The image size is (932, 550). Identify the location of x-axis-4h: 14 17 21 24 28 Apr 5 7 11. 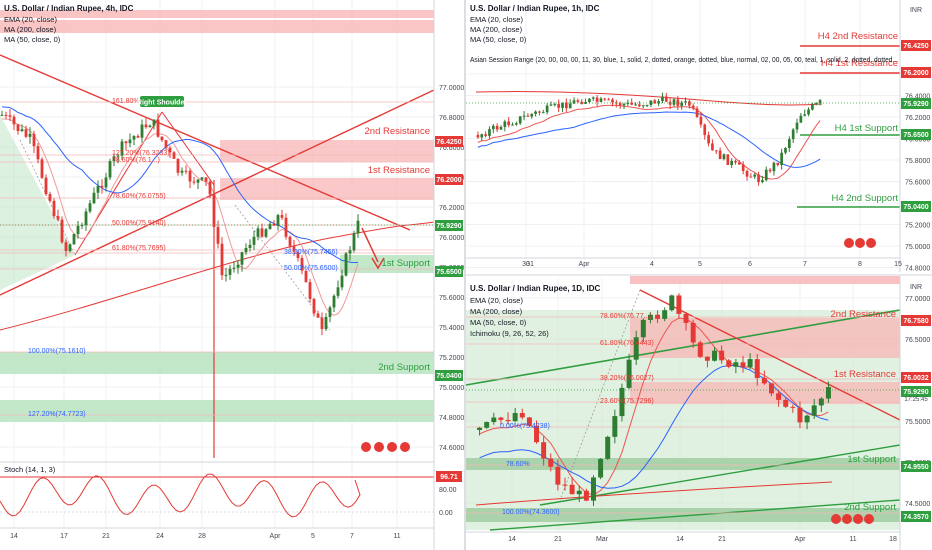
(205, 536).